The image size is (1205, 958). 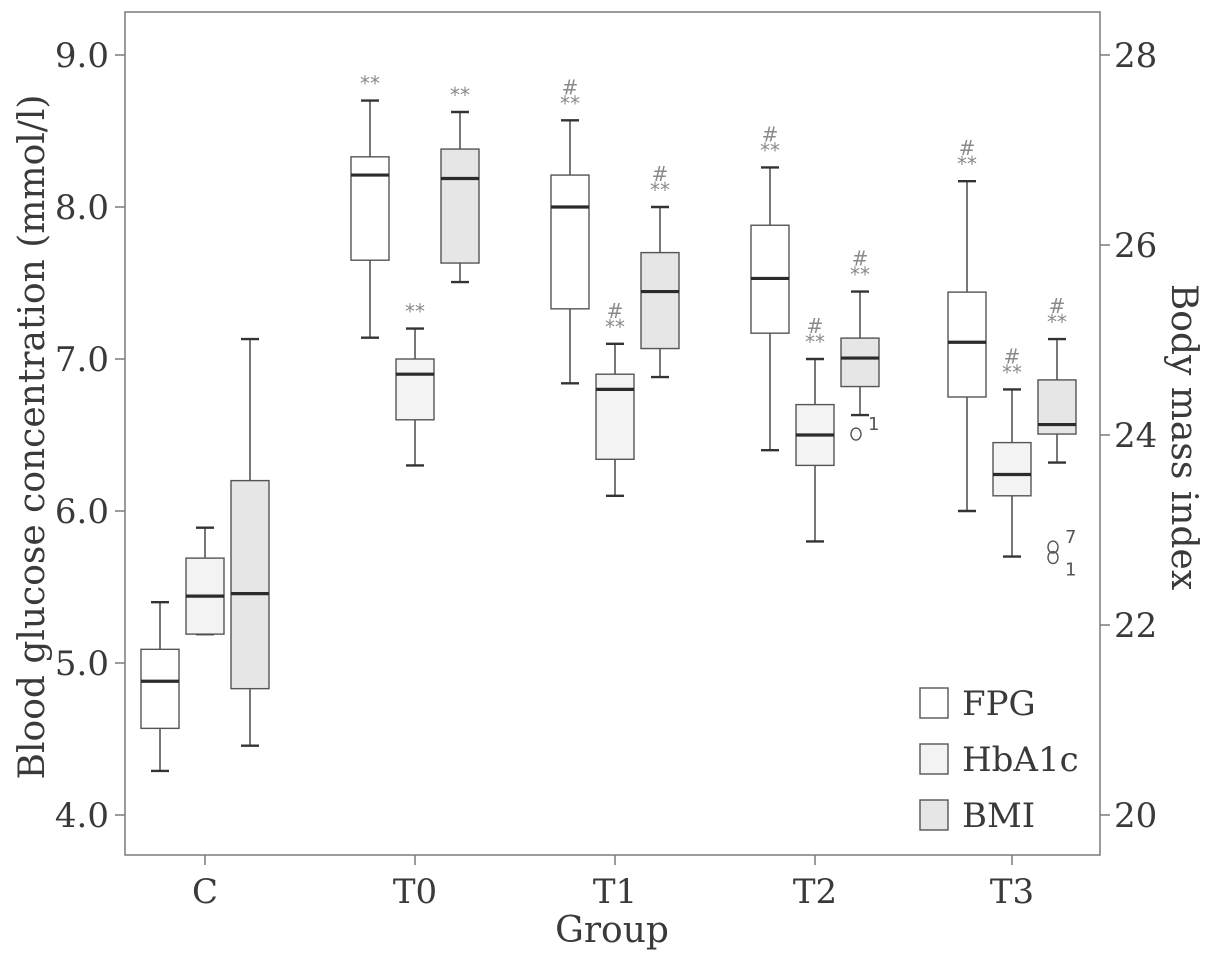 I want to click on box-bmi-t2: **#1, so click(x=860, y=344).